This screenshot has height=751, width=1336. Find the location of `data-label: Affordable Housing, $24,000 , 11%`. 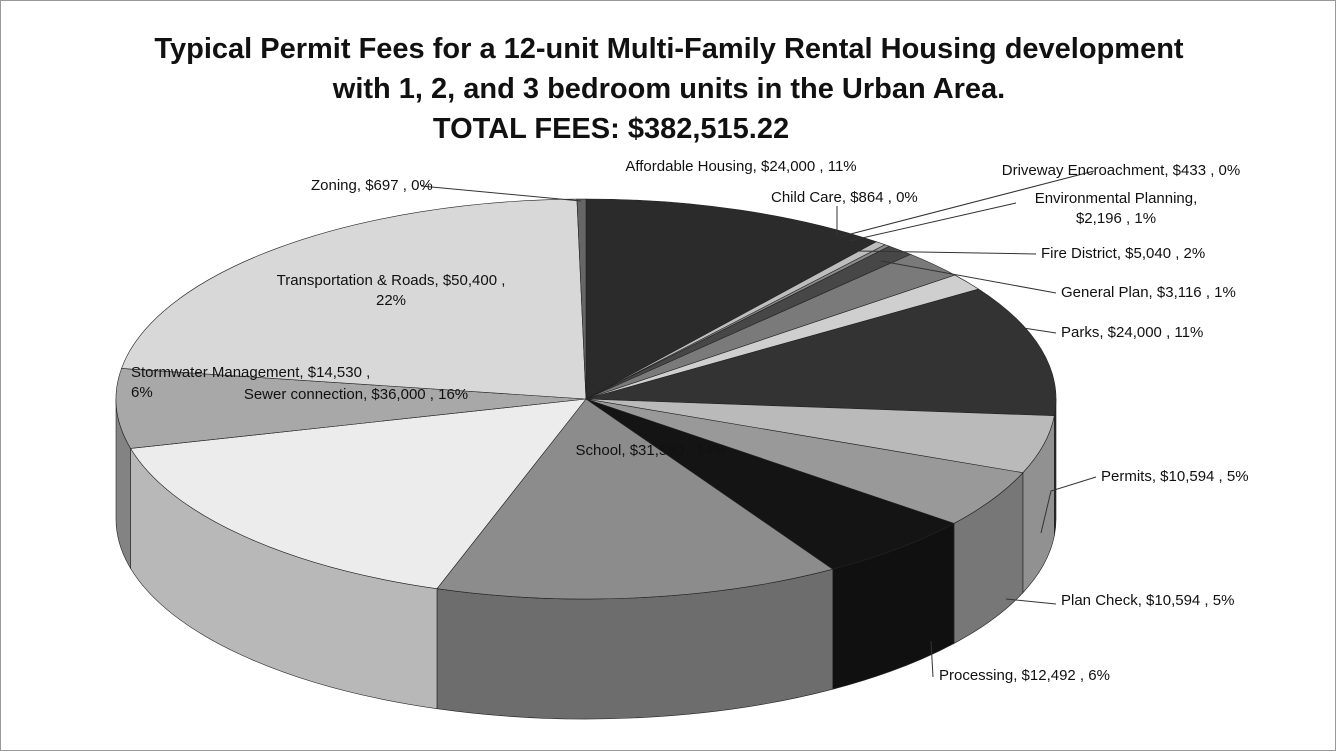

data-label: Affordable Housing, $24,000 , 11% is located at coordinates (741, 166).